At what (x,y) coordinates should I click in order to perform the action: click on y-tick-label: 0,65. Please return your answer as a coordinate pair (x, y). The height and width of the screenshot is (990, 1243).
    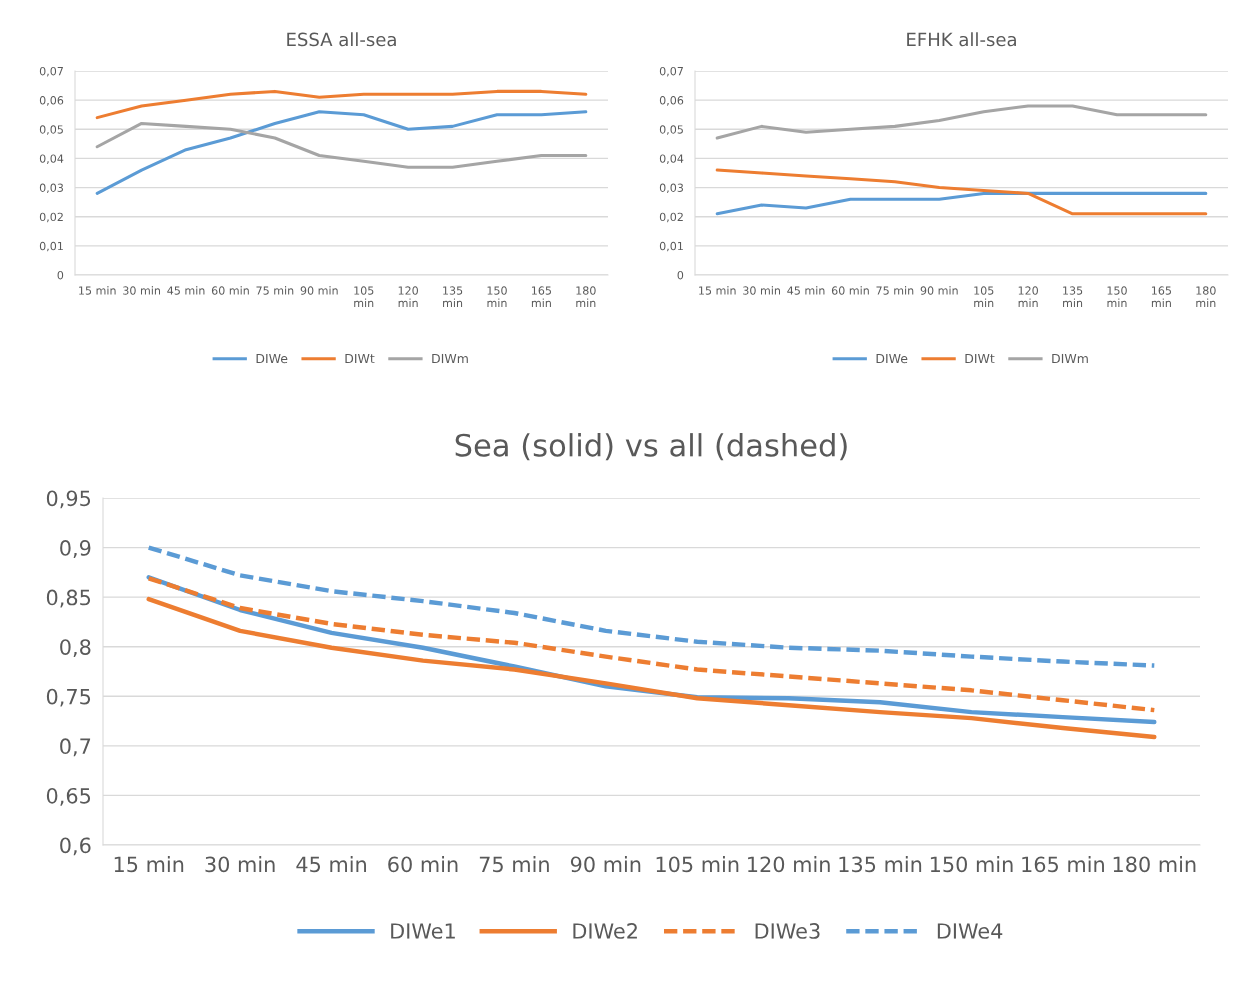
    Looking at the image, I should click on (68, 796).